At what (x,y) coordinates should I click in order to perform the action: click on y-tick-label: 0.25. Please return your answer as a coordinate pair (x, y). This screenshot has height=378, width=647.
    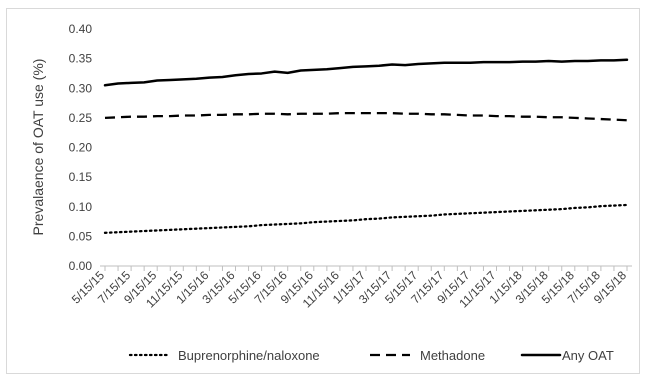
    Looking at the image, I should click on (81, 118).